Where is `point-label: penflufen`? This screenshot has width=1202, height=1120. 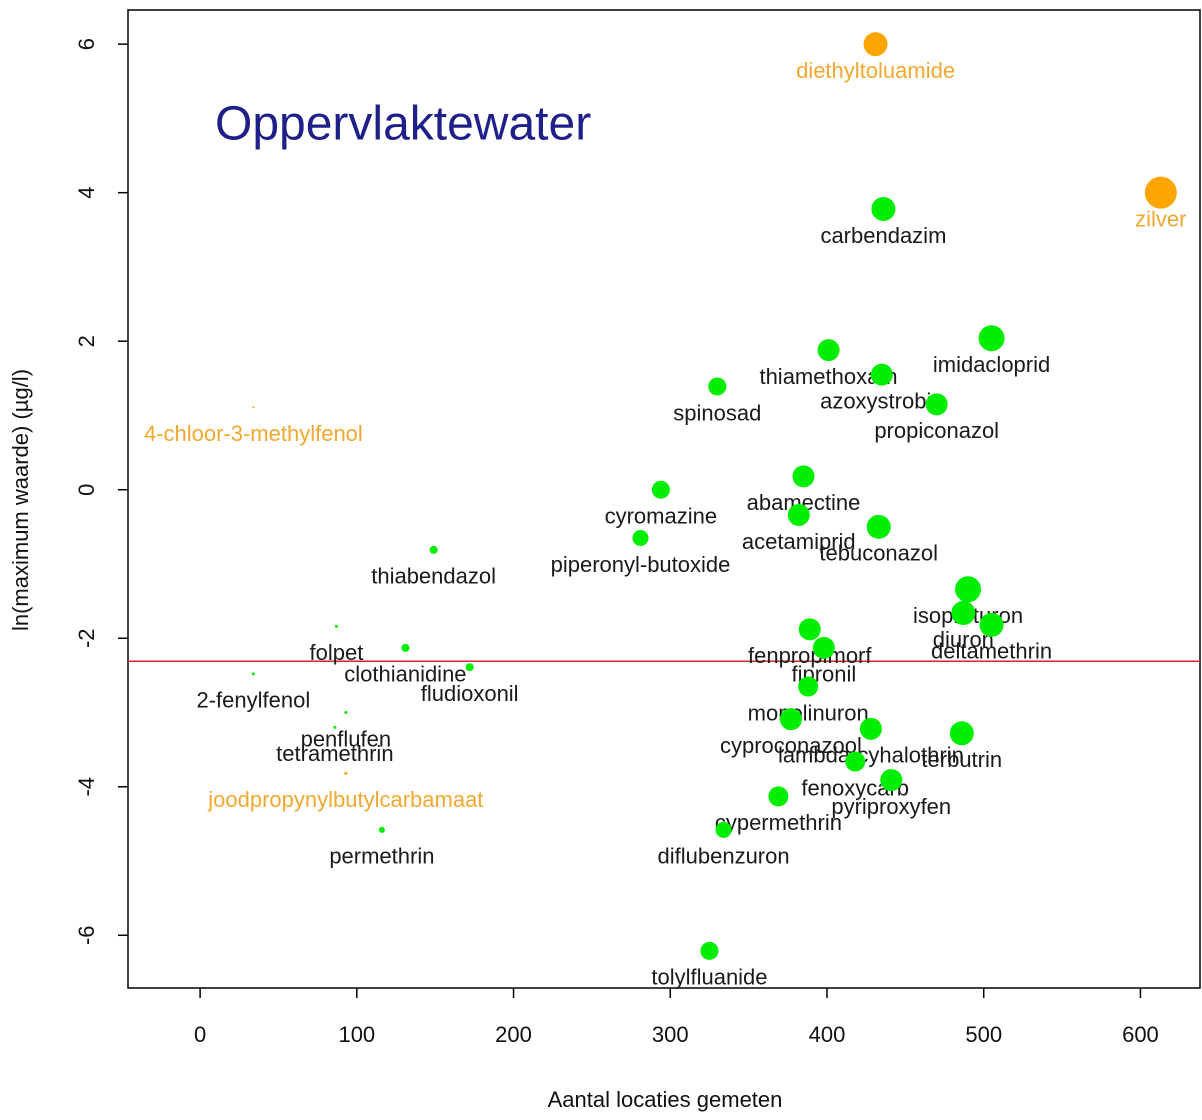 point-label: penflufen is located at coordinates (346, 738).